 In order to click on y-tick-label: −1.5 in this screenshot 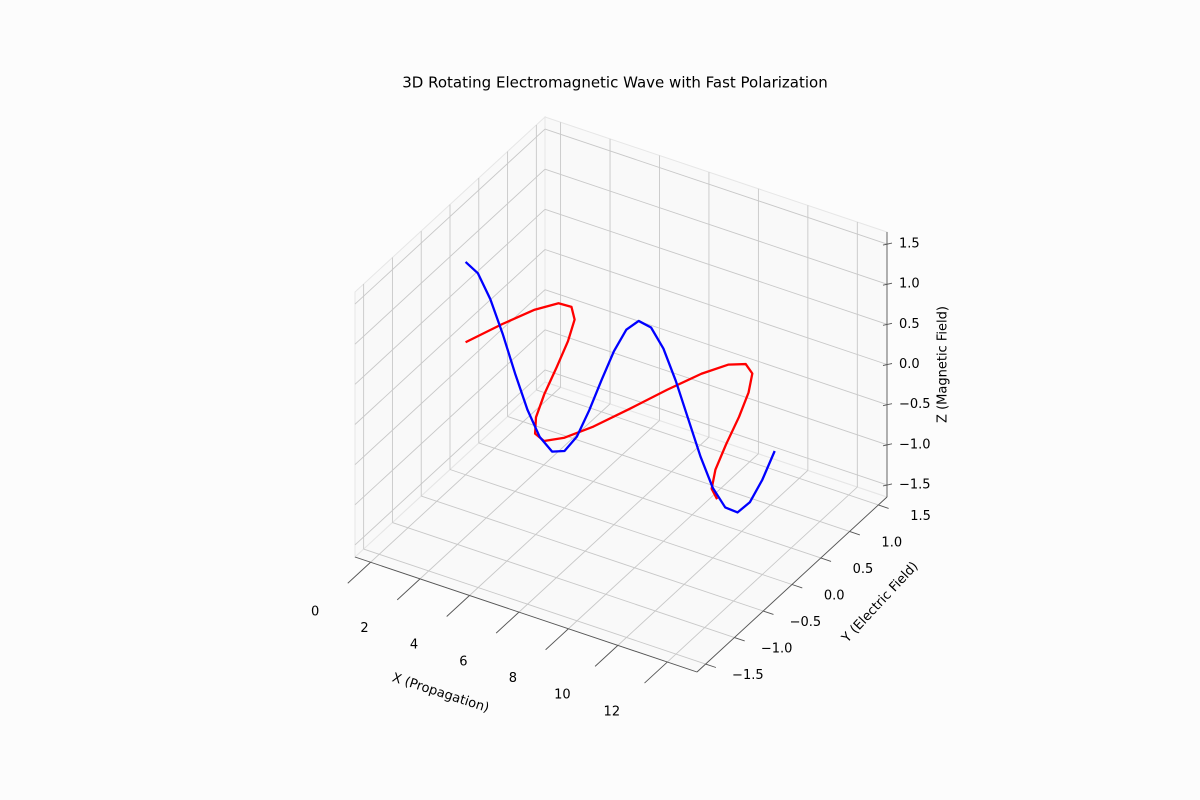, I will do `click(748, 675)`.